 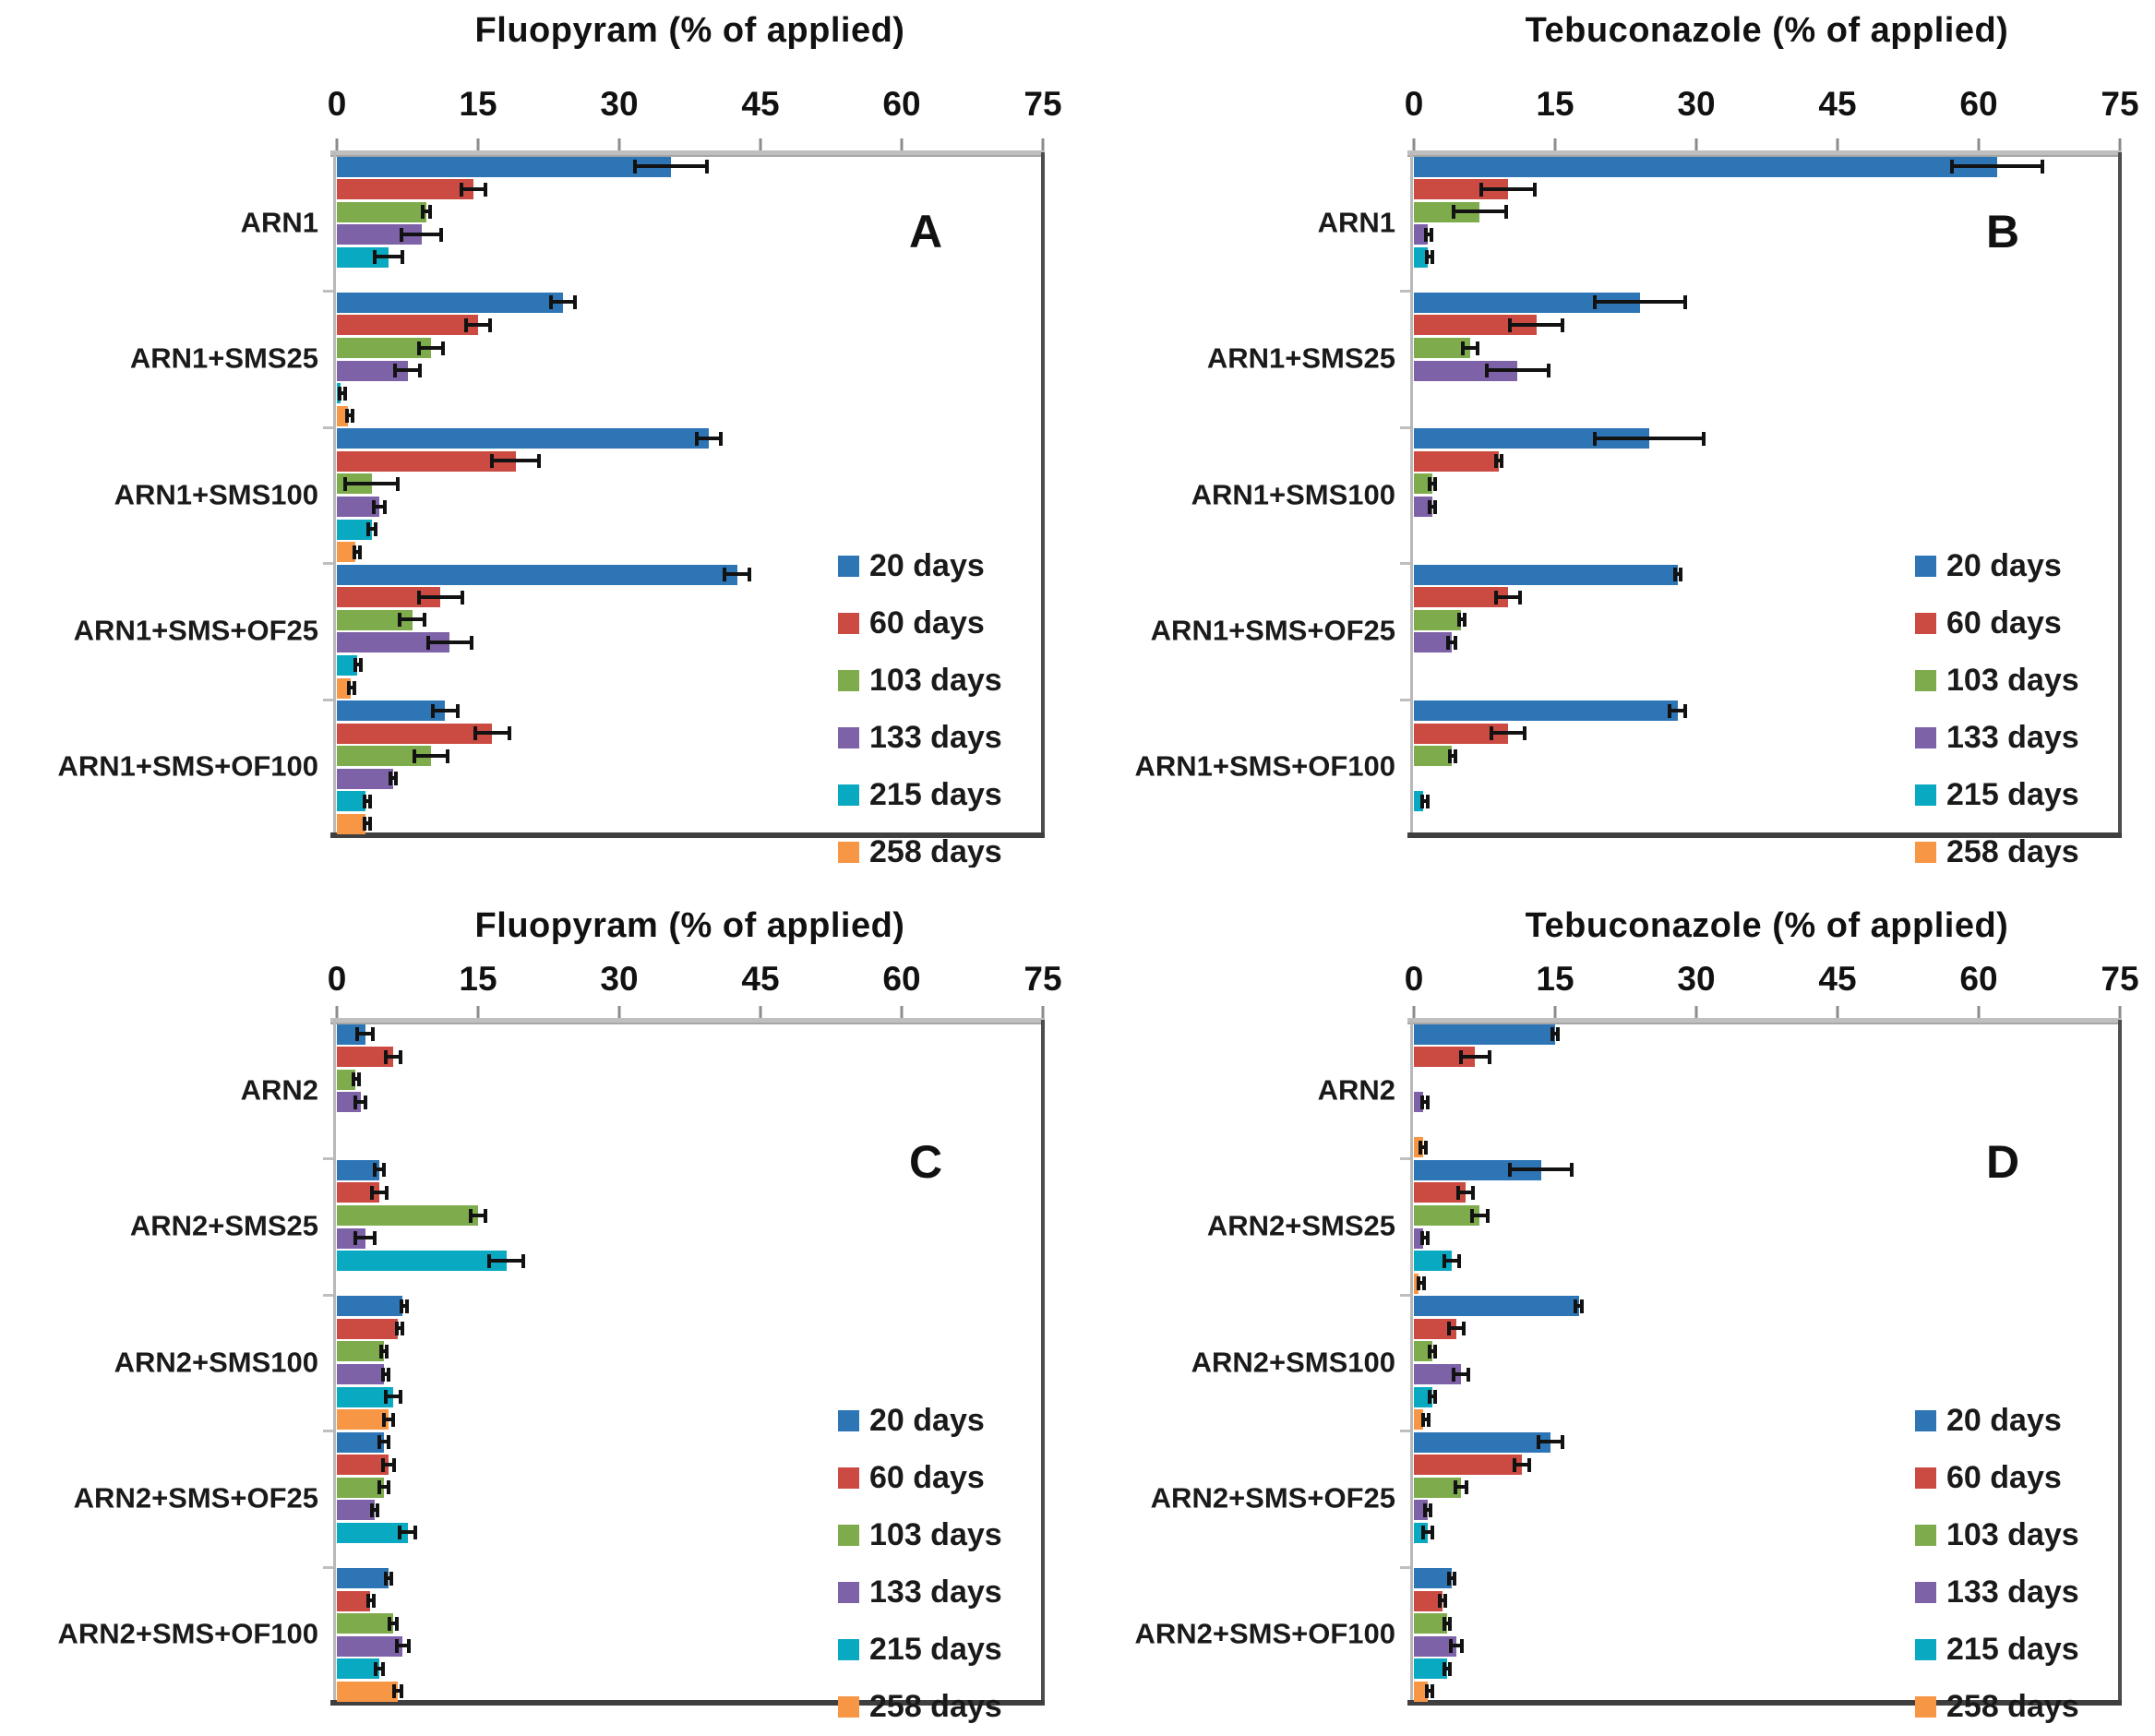 What do you see at coordinates (2013, 794) in the screenshot?
I see `legend-label: 215 days` at bounding box center [2013, 794].